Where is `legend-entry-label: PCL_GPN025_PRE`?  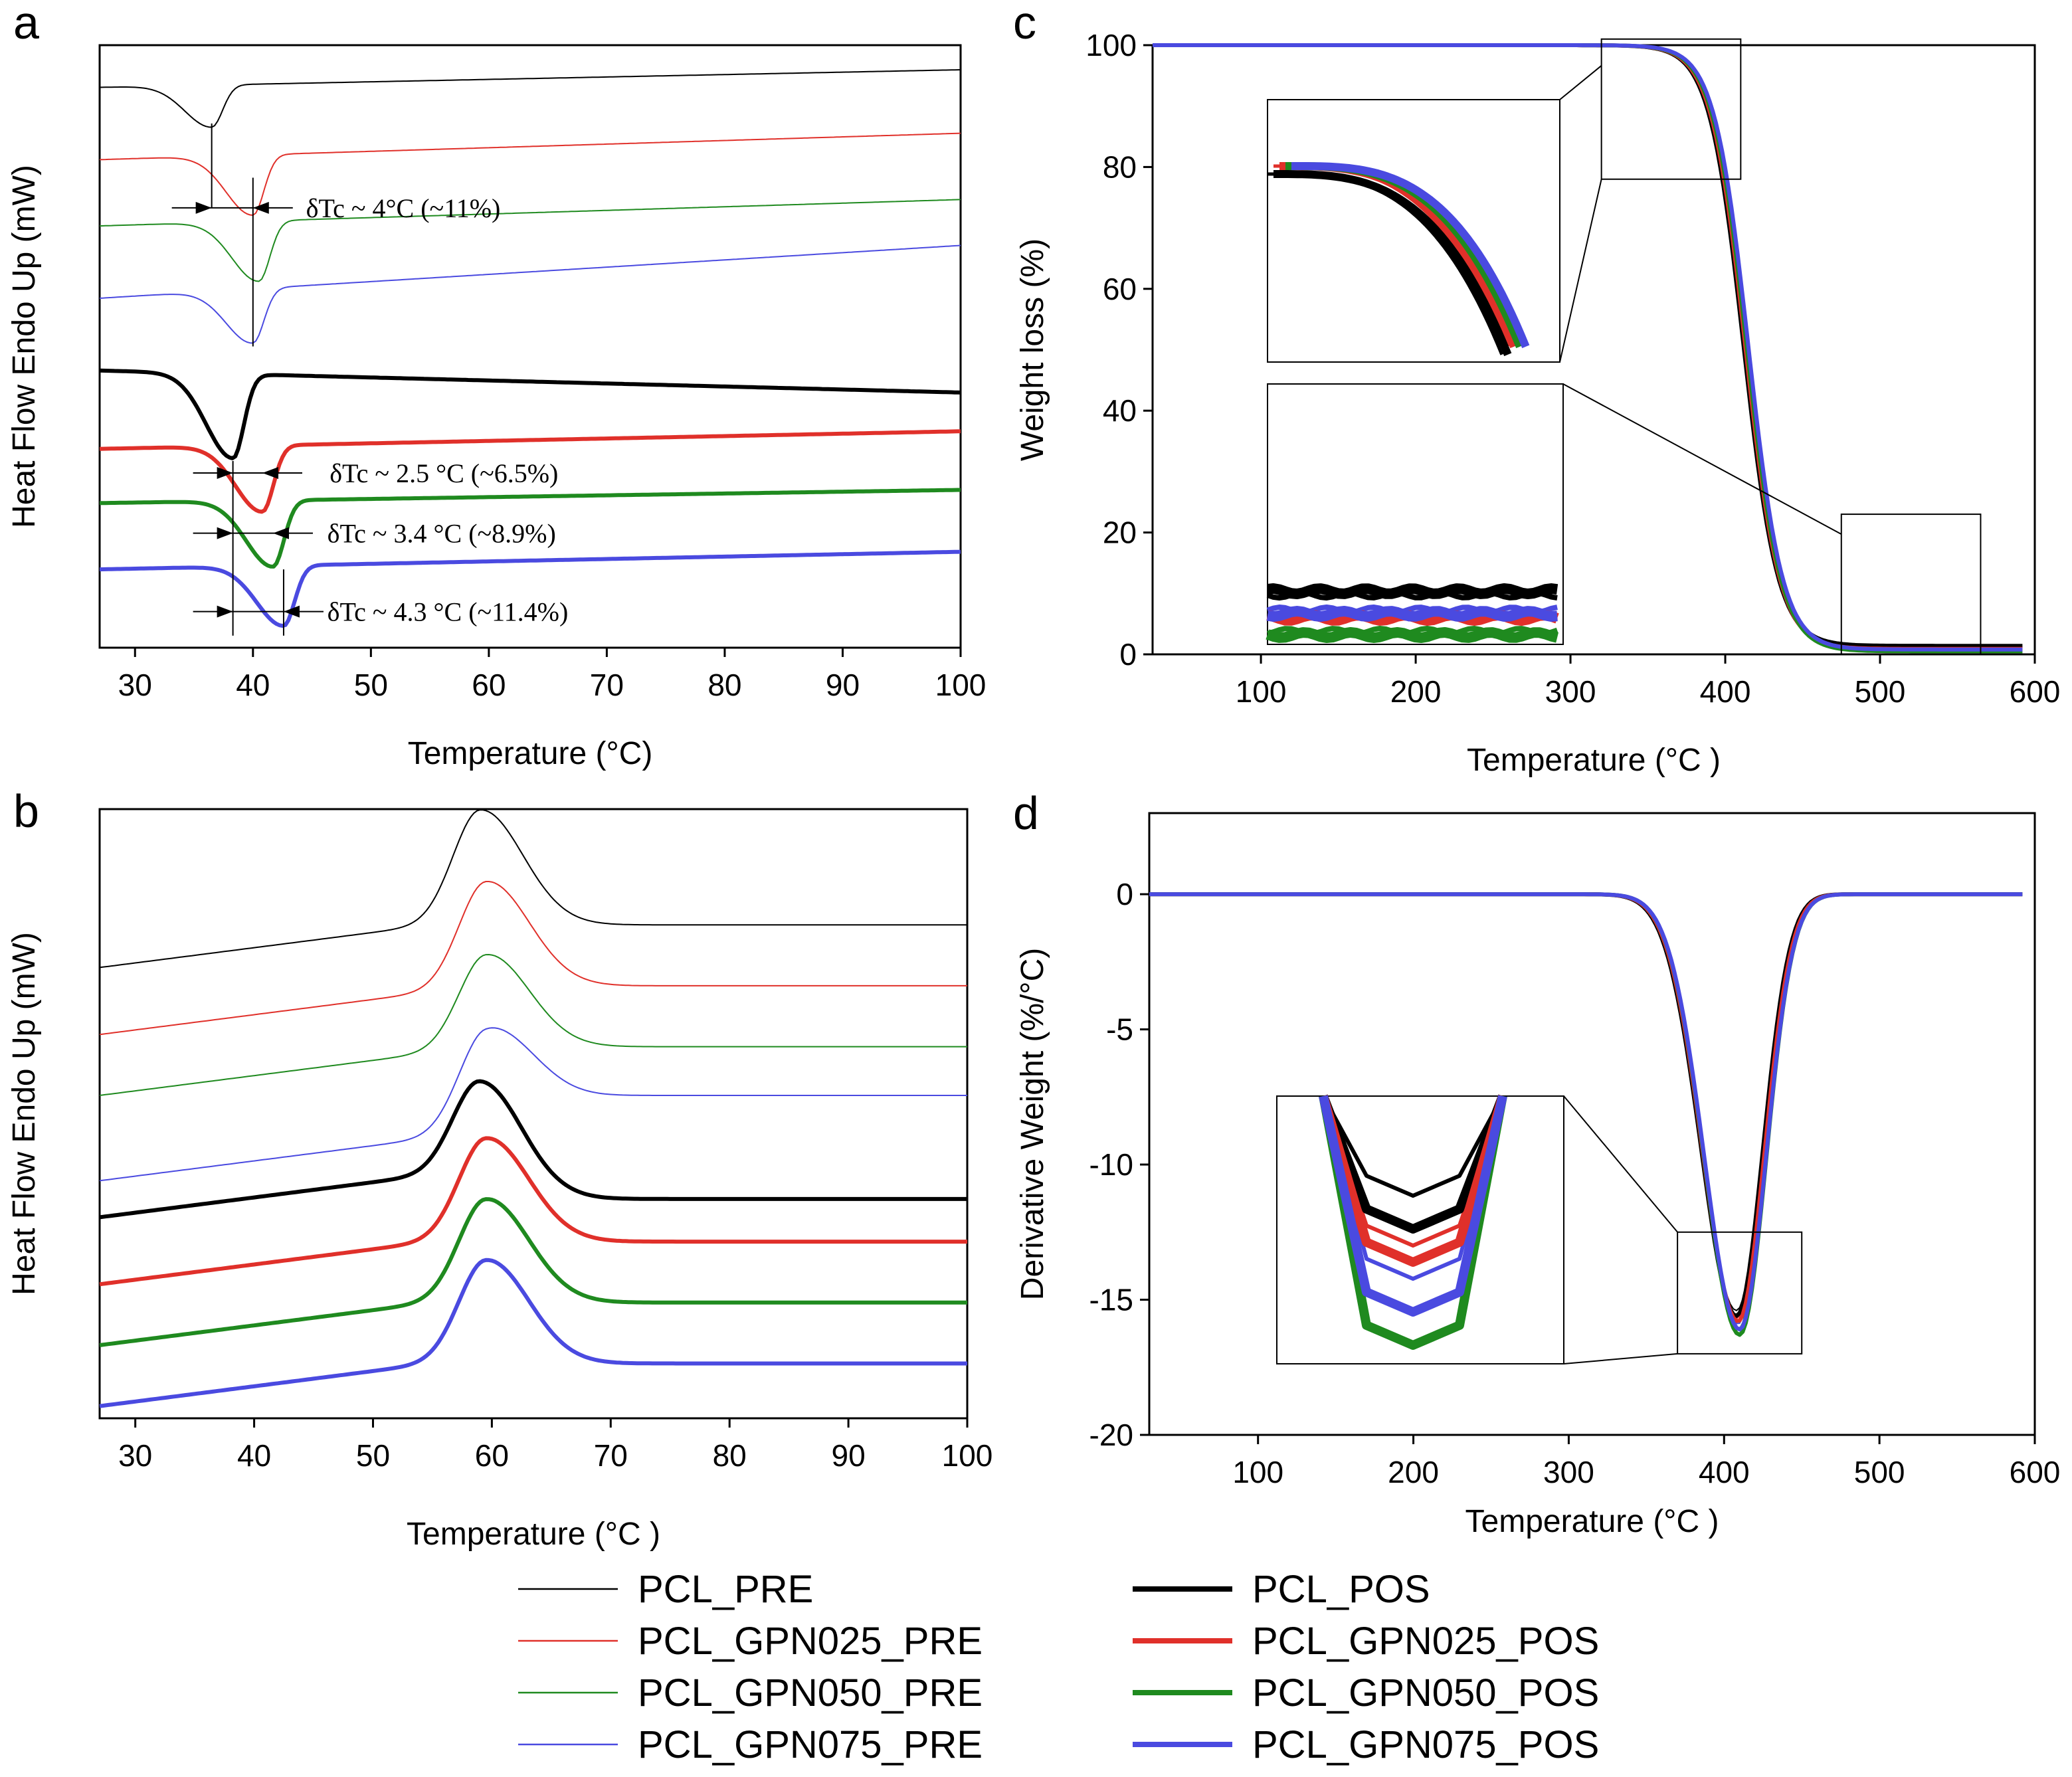
legend-entry-label: PCL_GPN025_PRE is located at coordinates (810, 1641).